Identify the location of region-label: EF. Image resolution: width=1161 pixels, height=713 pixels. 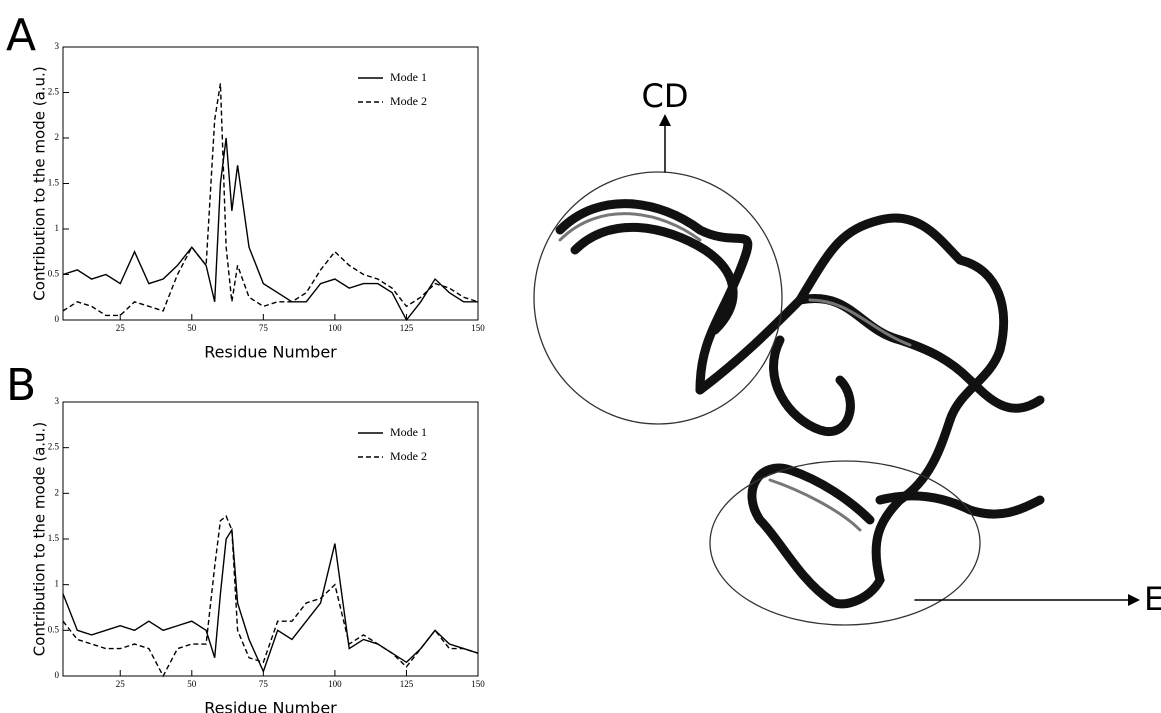
(1152, 599).